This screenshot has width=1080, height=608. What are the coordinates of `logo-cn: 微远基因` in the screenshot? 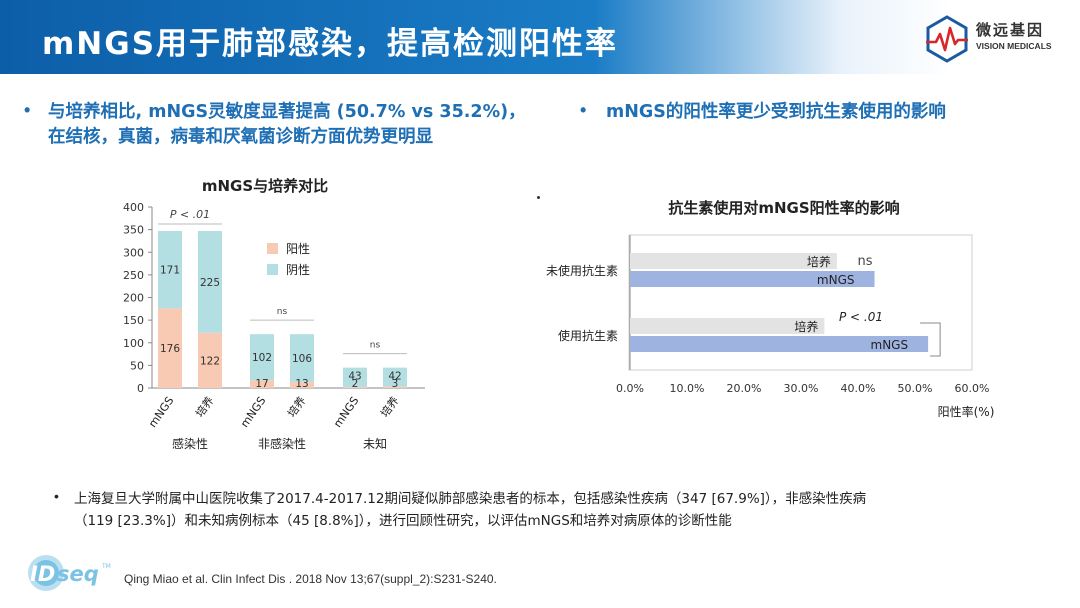 It's located at (1010, 30).